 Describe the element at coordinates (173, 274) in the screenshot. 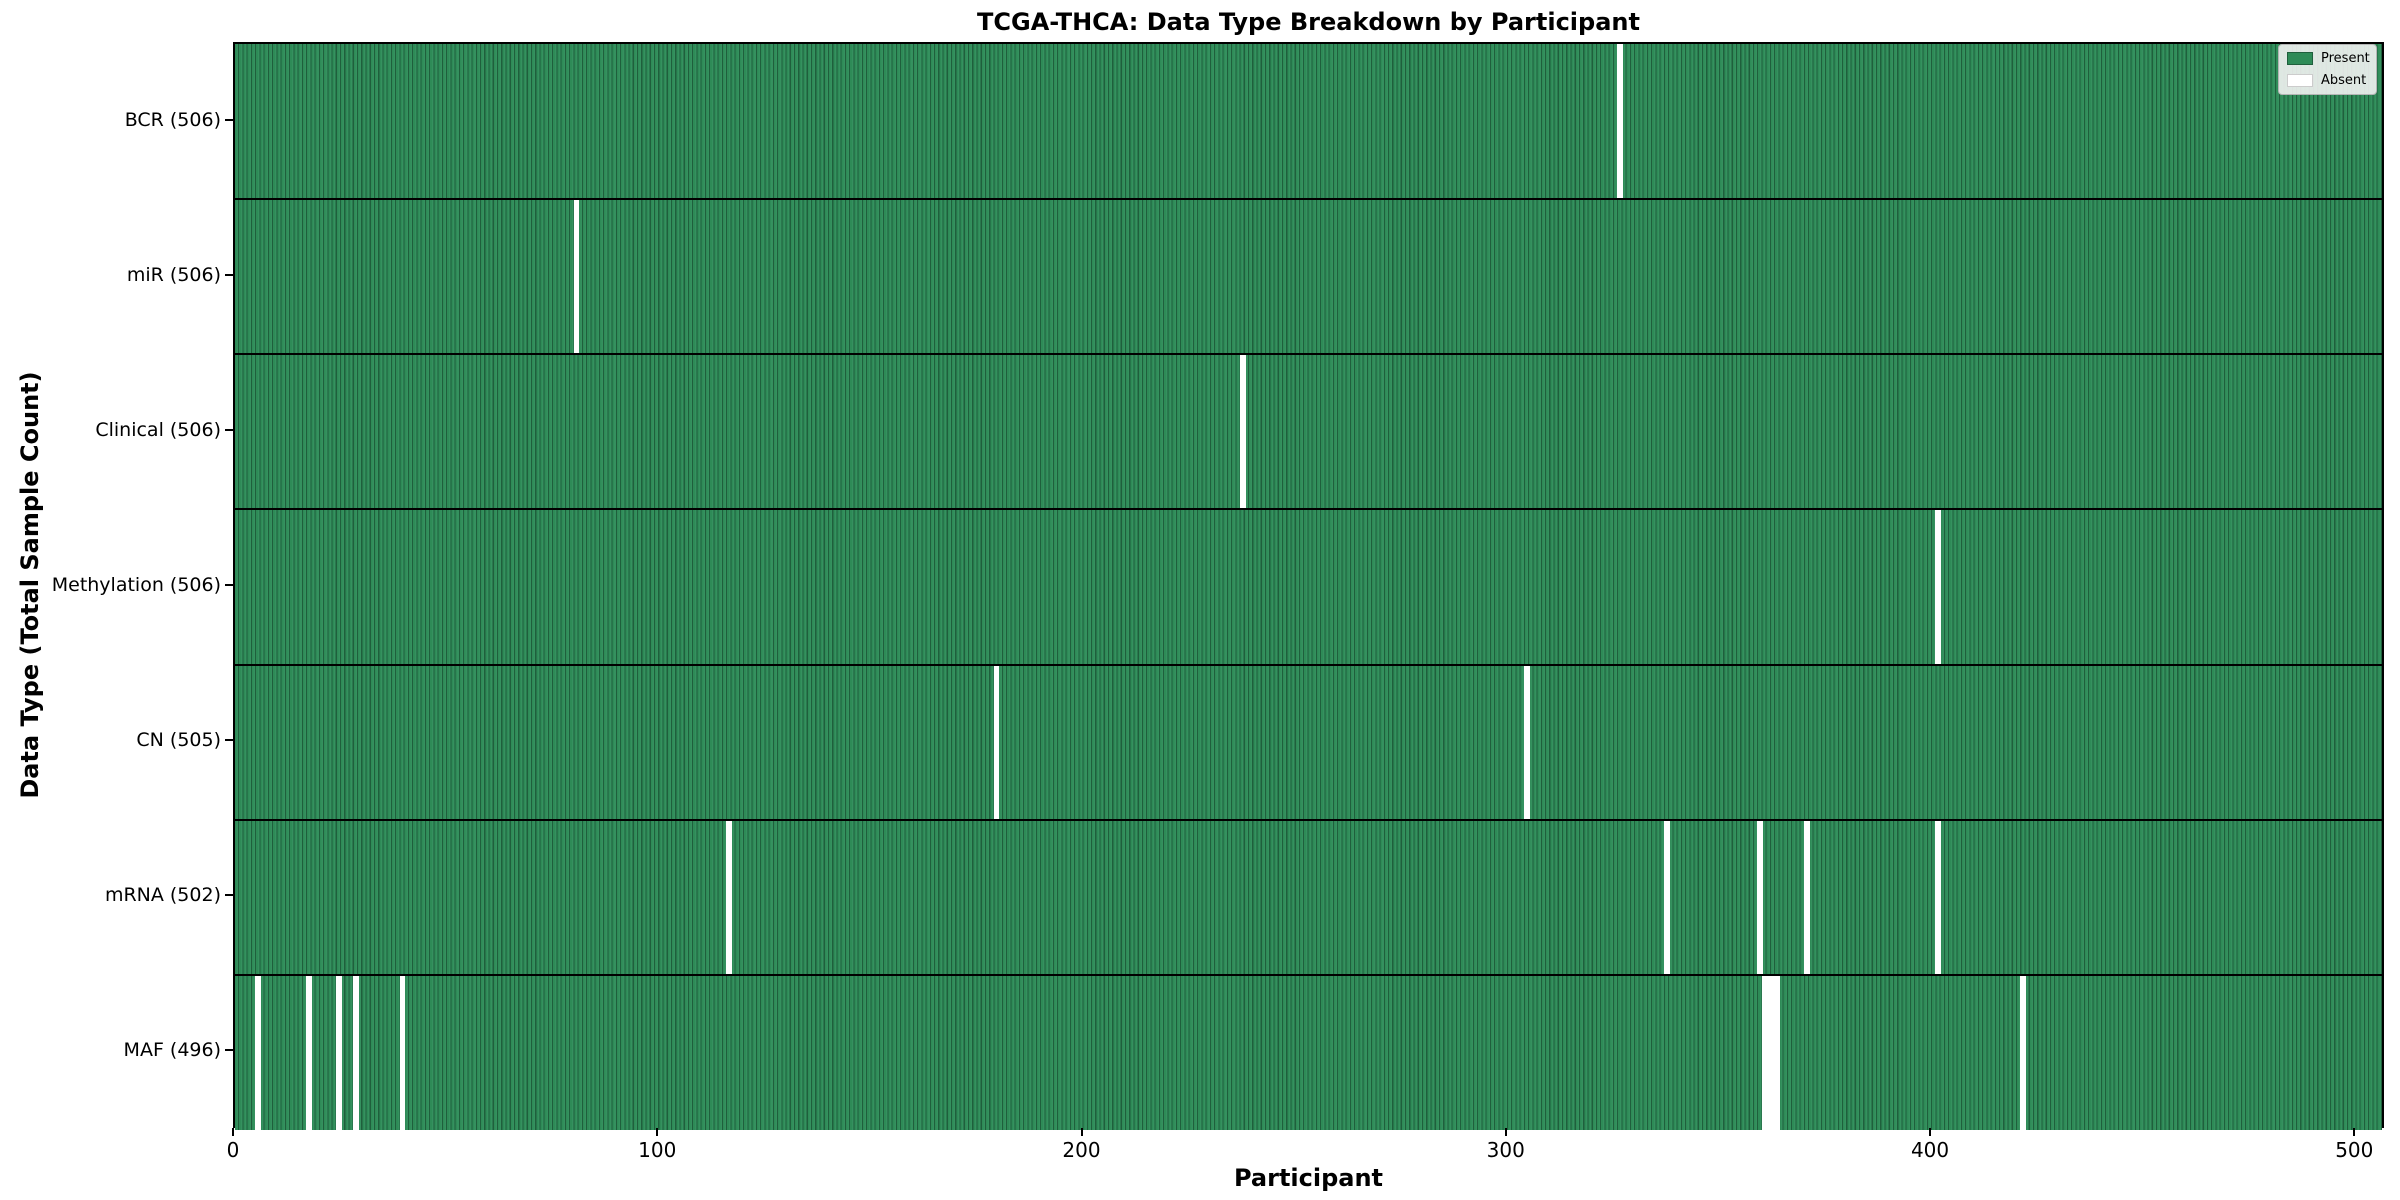

I see `y-tick-label: miR (506)` at that location.